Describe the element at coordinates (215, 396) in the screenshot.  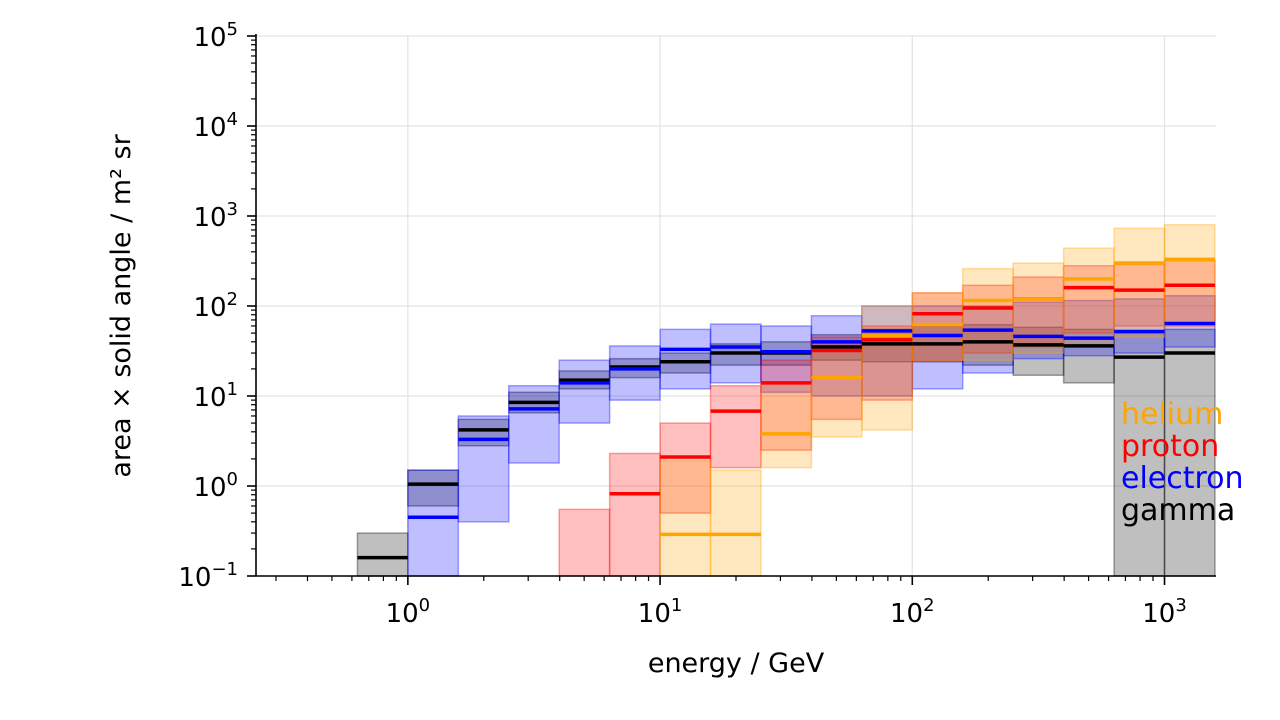
I see `y-tick-label: 10¹` at that location.